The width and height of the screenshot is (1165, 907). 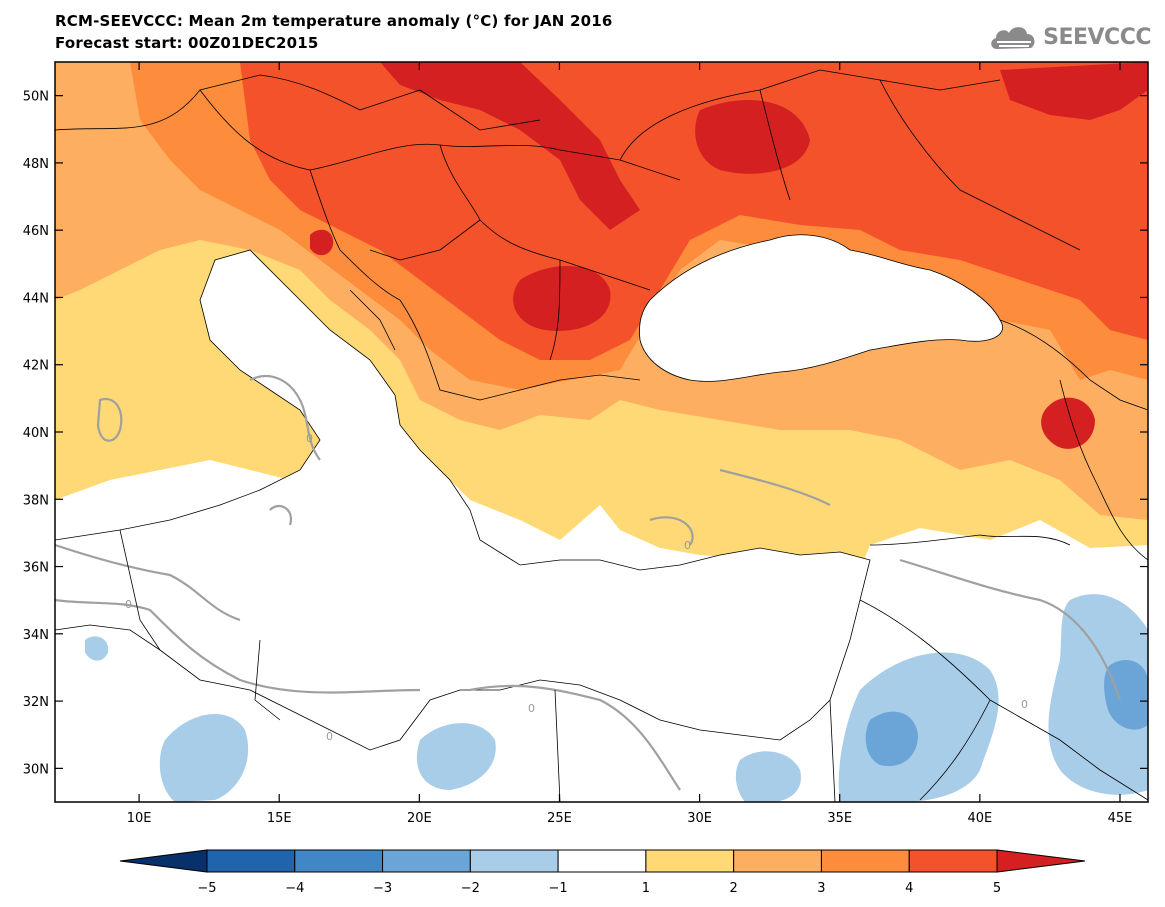 What do you see at coordinates (821, 888) in the screenshot?
I see `colorbar-label: 3` at bounding box center [821, 888].